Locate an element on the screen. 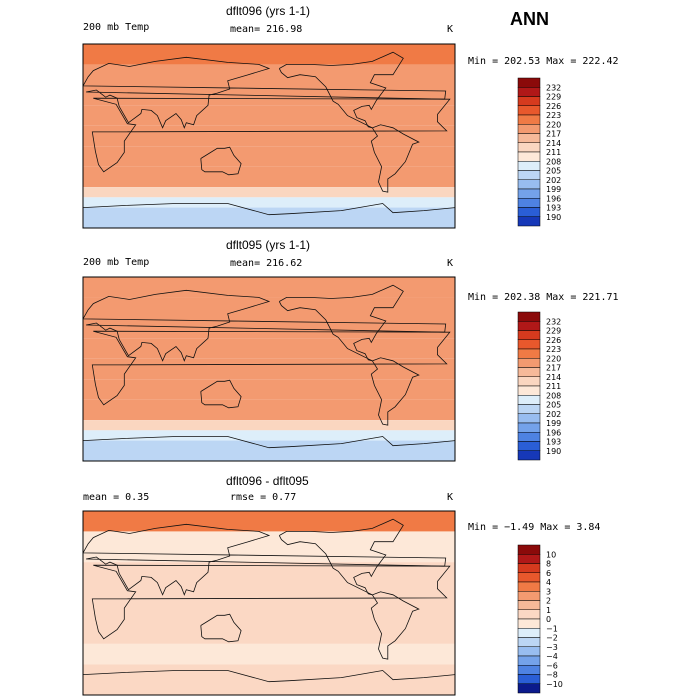  panel2-map-frame is located at coordinates (269, 369).